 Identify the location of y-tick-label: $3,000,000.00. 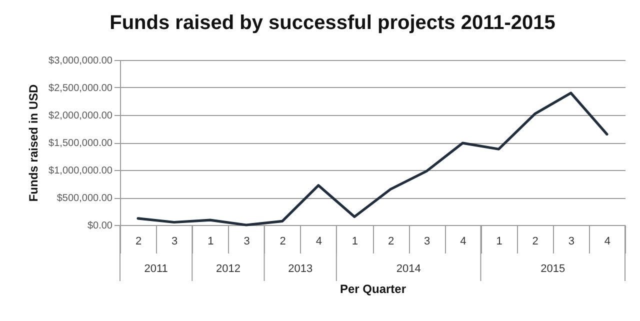
(80, 61).